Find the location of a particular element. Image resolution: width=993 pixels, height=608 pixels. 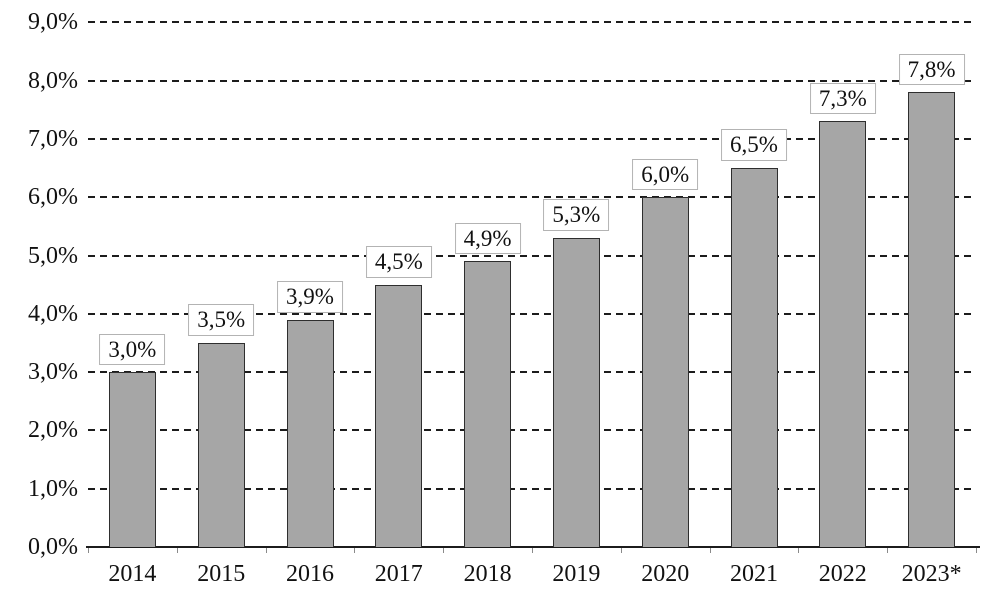

bar-value-label: 5,3% is located at coordinates (576, 215).